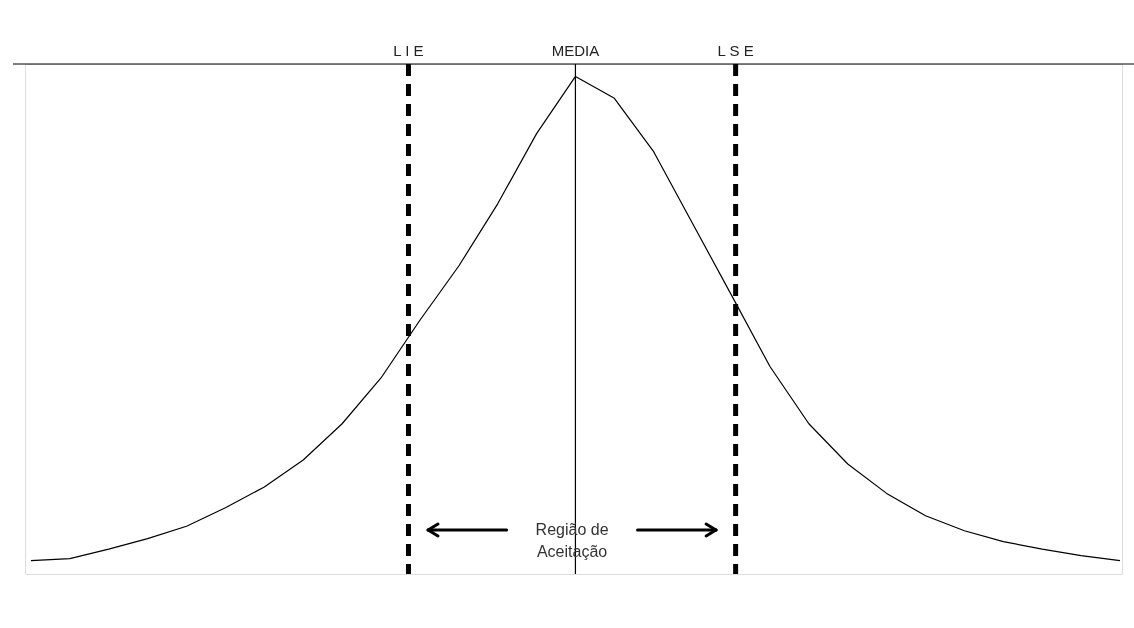 The image size is (1134, 628). What do you see at coordinates (575, 50) in the screenshot?
I see `text: MEDIA` at bounding box center [575, 50].